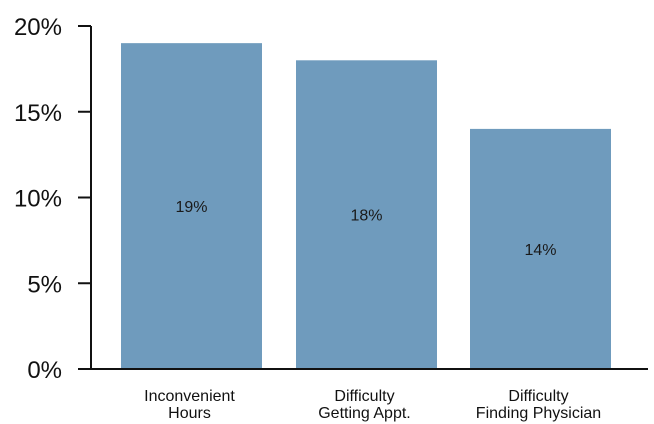 The image size is (654, 424). I want to click on category-label-3-line-1: Difficulty, so click(538, 396).